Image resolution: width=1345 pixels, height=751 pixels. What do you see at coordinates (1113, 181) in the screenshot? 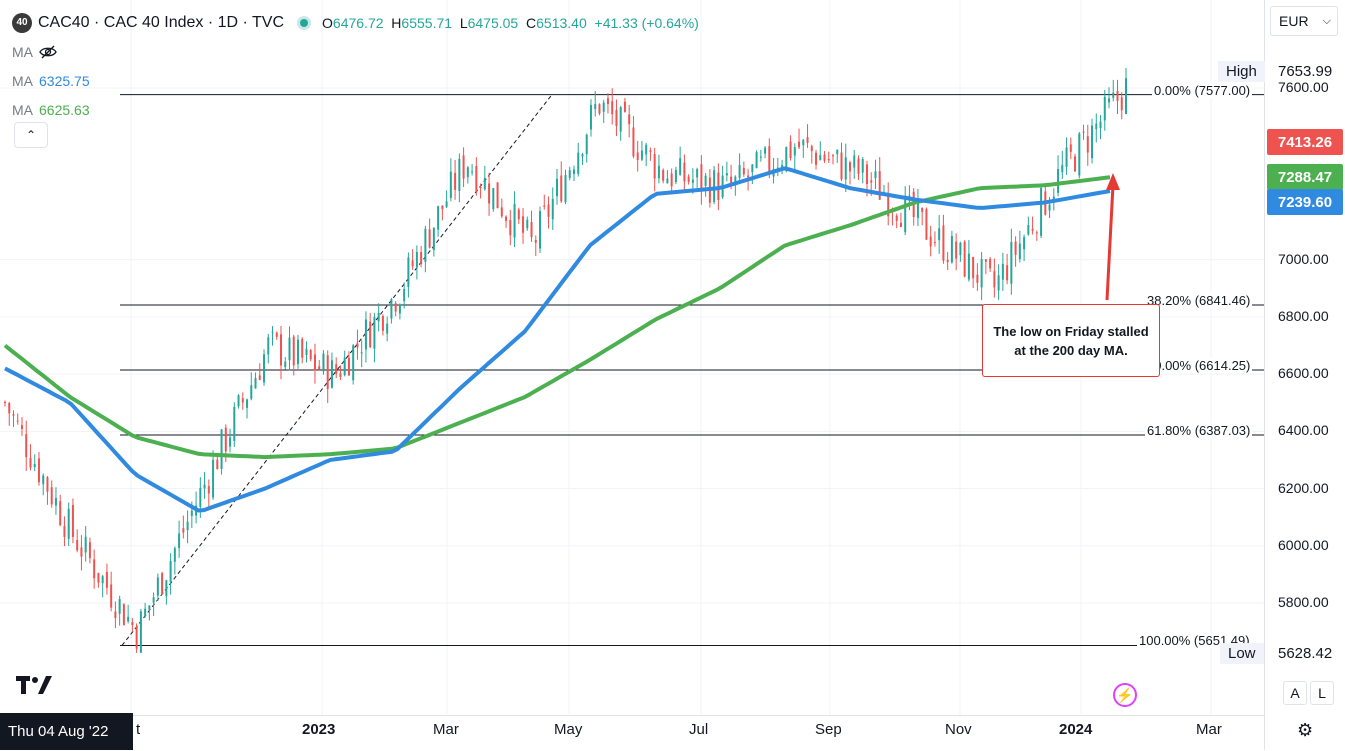
I see `annotation-arrow-head` at bounding box center [1113, 181].